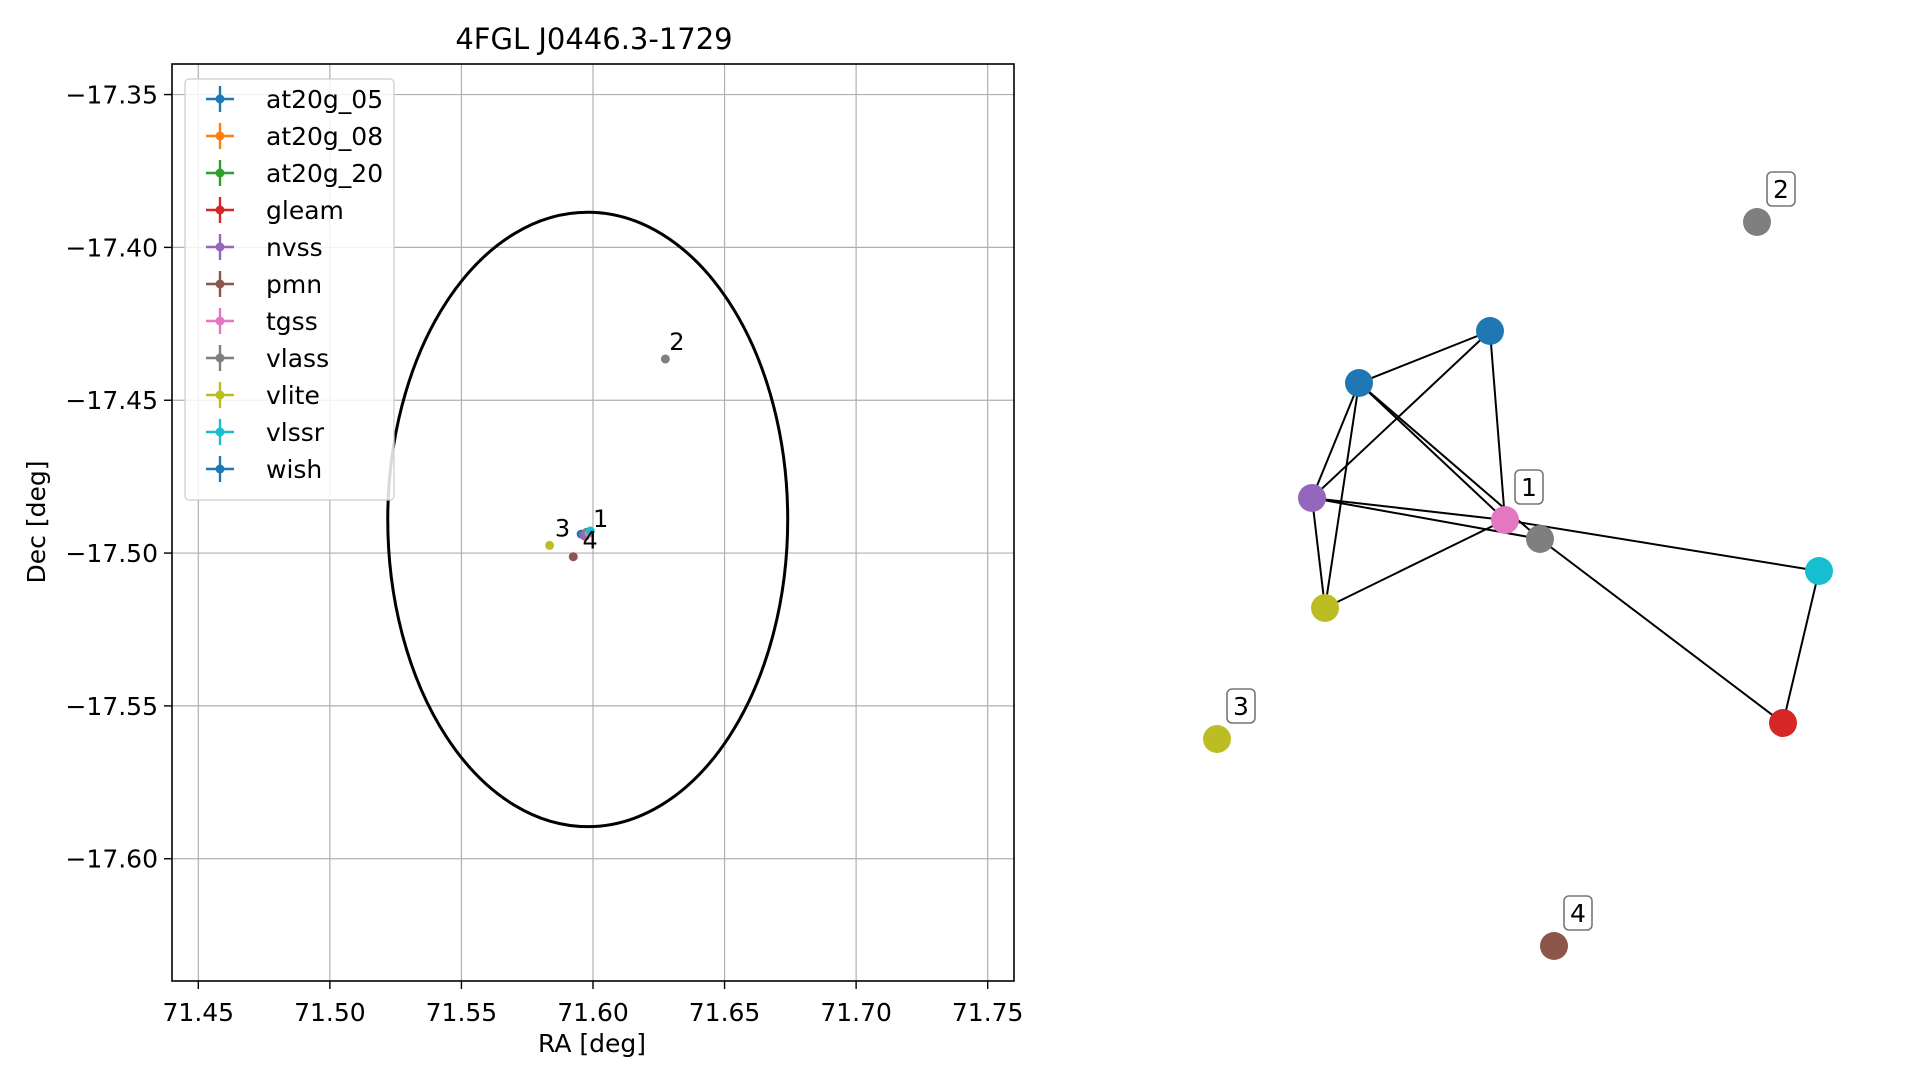 The width and height of the screenshot is (1919, 1080). What do you see at coordinates (324, 173) in the screenshot?
I see `legend-label: at20g_20` at bounding box center [324, 173].